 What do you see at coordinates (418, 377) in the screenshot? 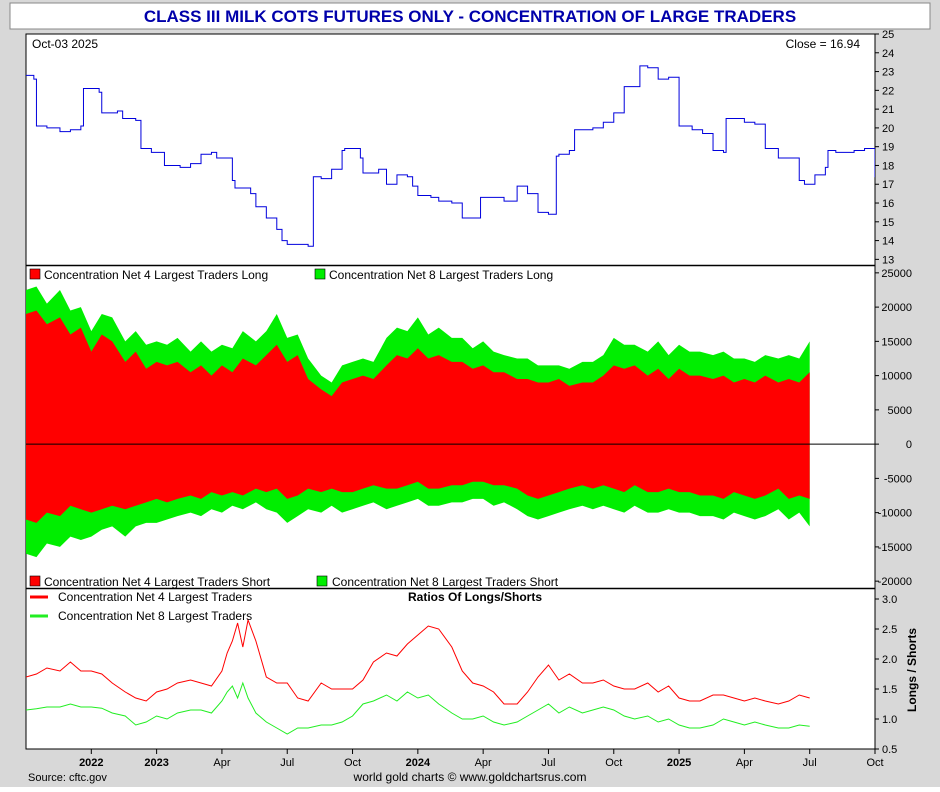
I see `area-long4` at bounding box center [418, 377].